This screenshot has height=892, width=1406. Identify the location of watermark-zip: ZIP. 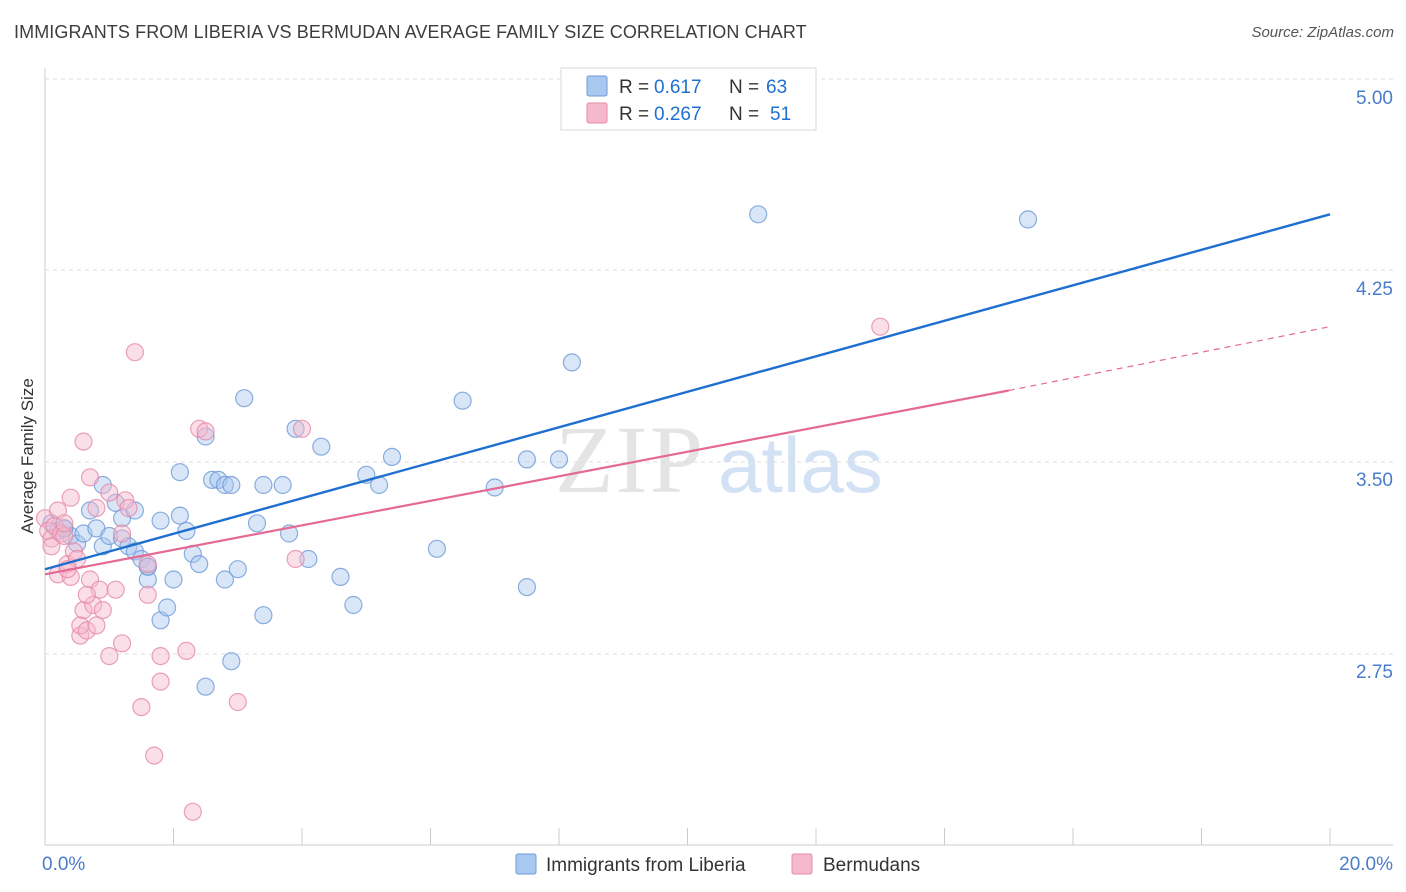
(630, 459).